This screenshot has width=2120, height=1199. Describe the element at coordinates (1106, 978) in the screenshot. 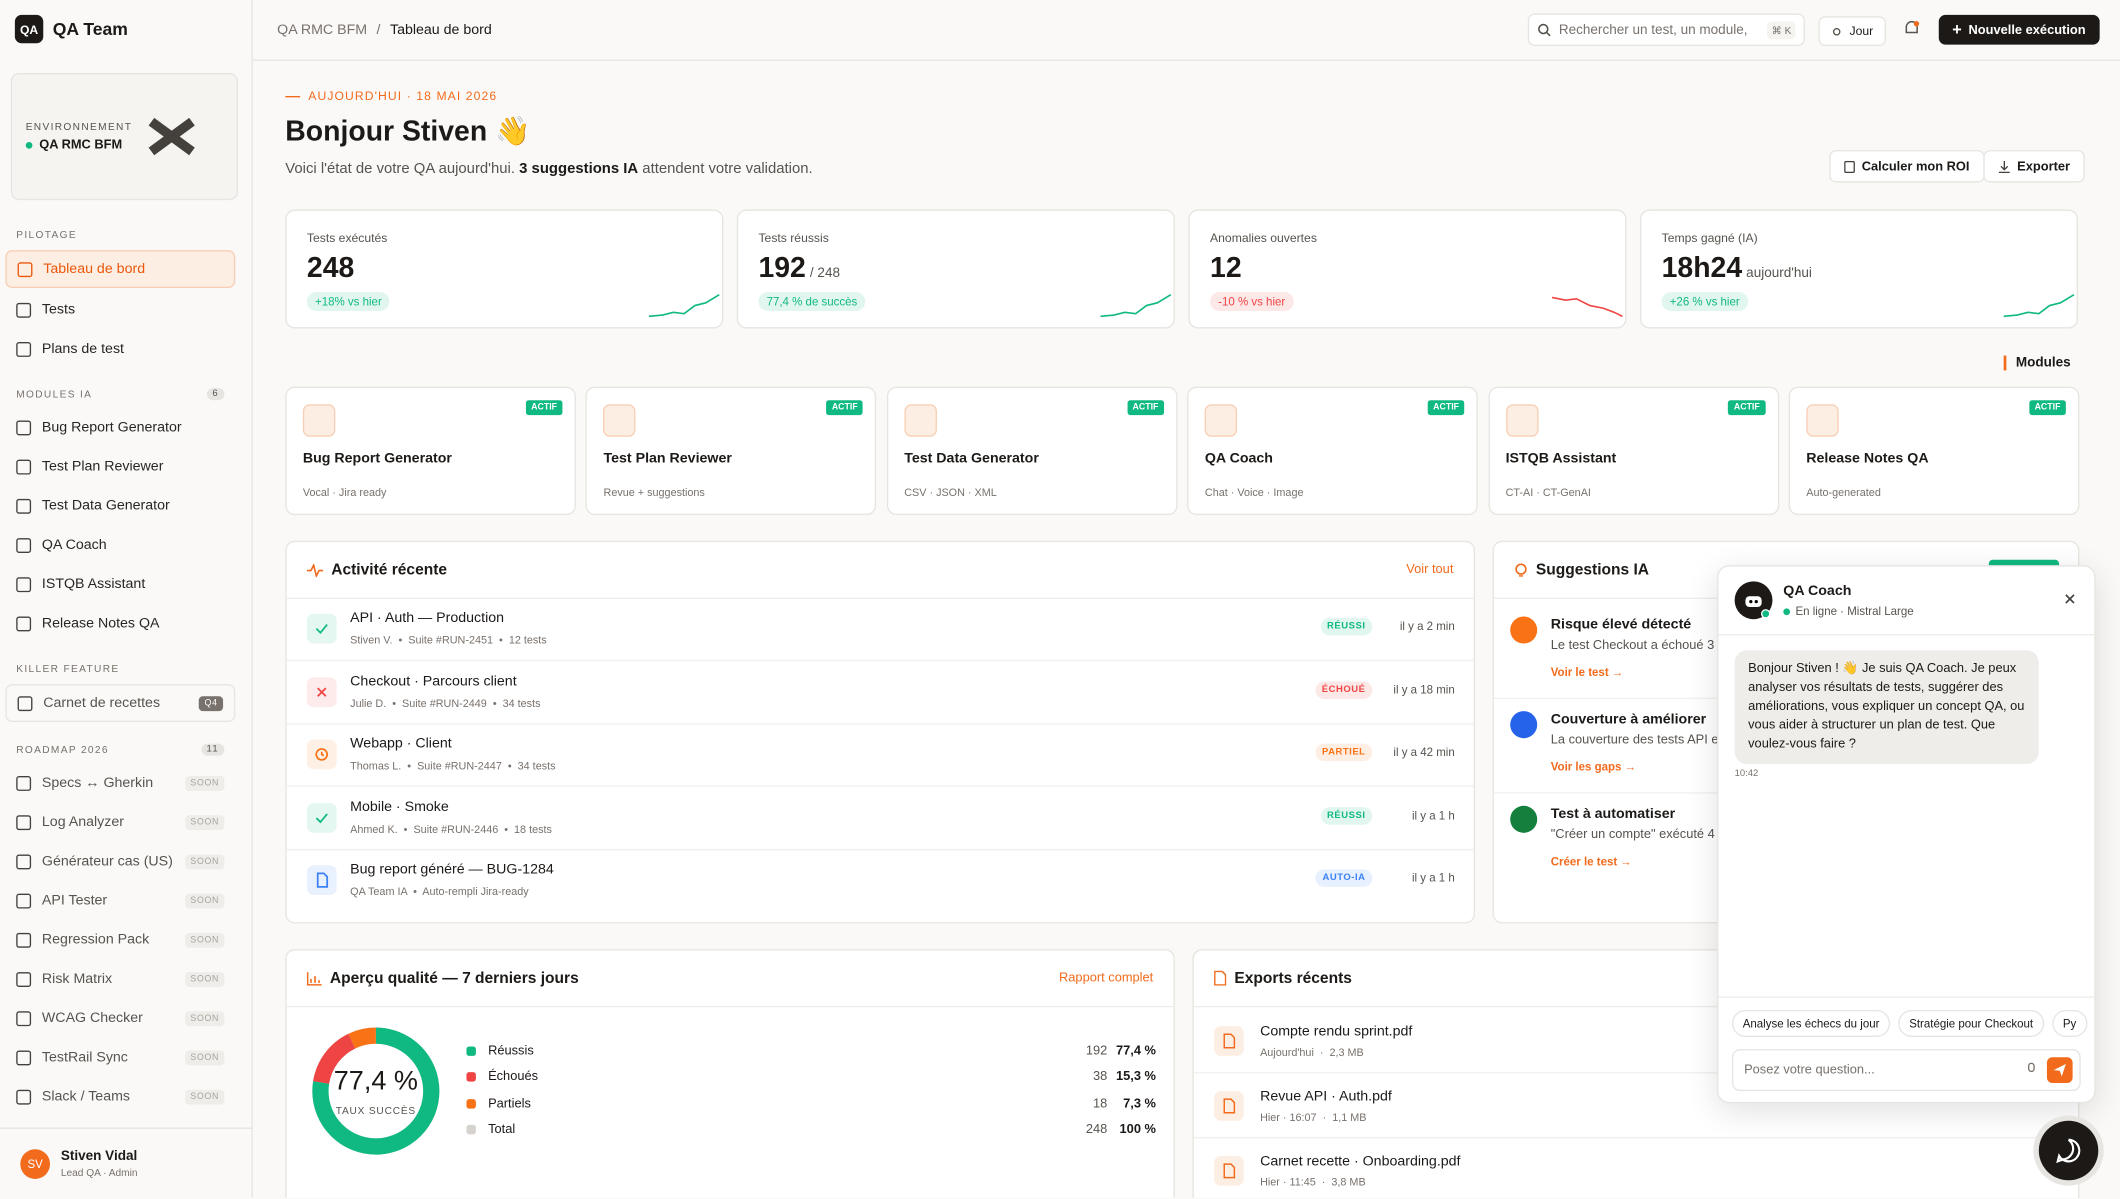

I see `report-link: Rapport complet` at that location.